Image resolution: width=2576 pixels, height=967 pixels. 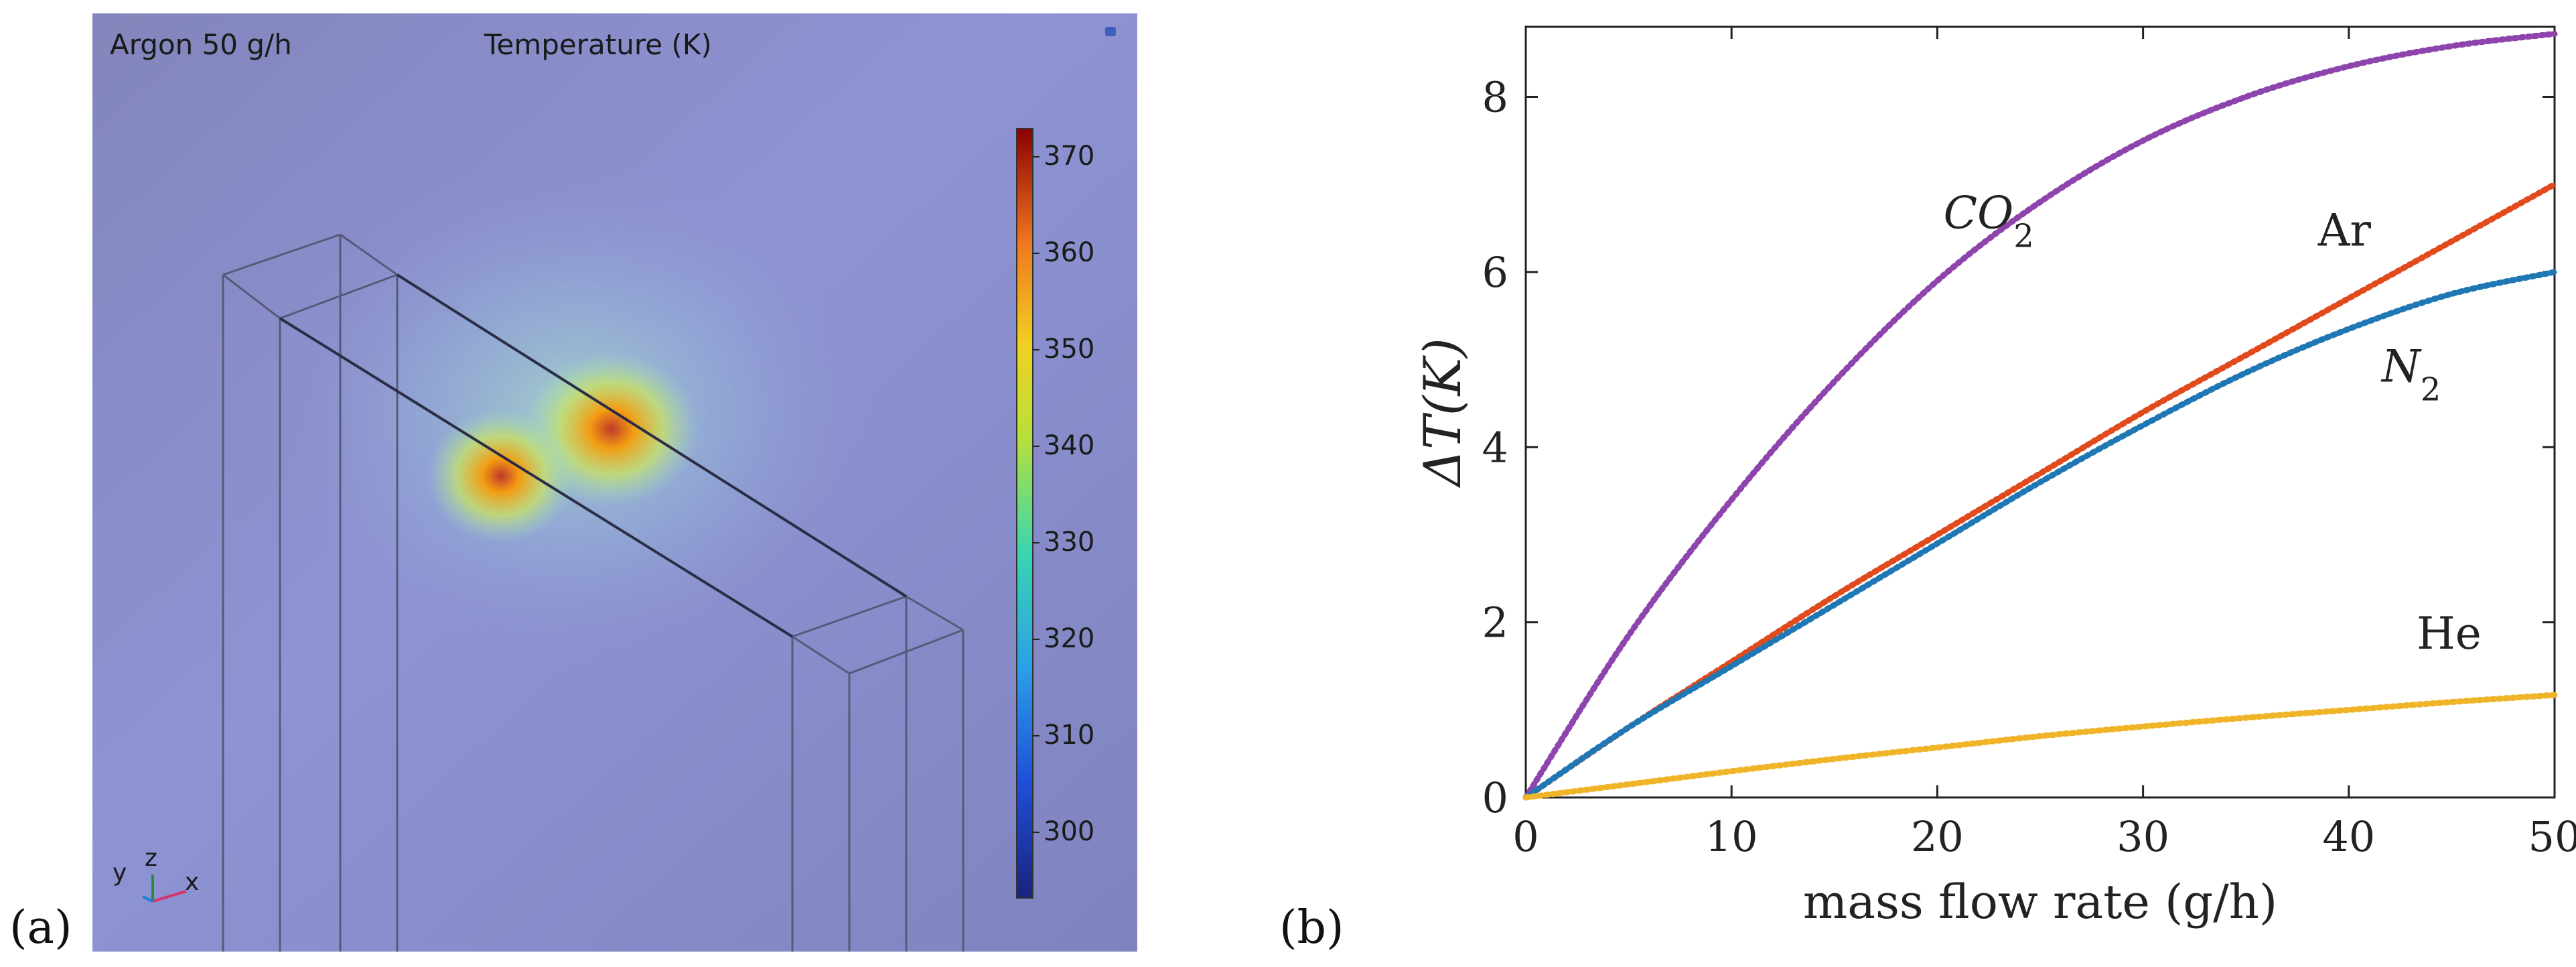 What do you see at coordinates (2040, 746) in the screenshot?
I see `series-line-he` at bounding box center [2040, 746].